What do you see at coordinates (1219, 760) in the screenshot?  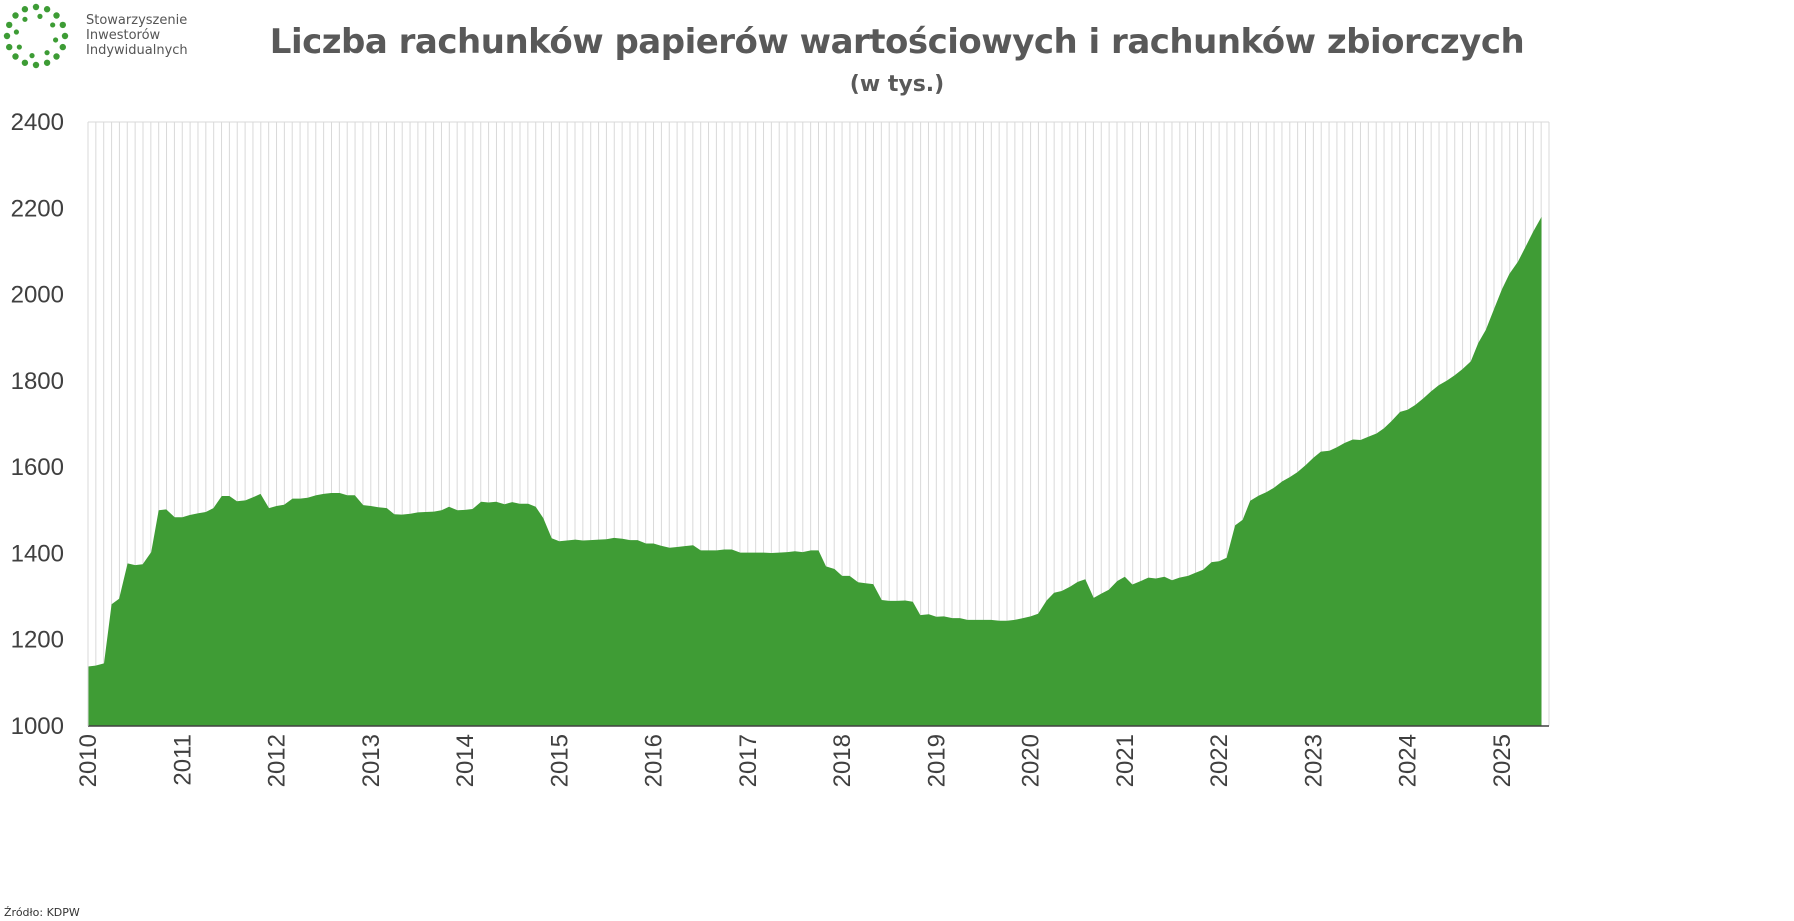 I see `x-tick-label: 2022` at bounding box center [1219, 760].